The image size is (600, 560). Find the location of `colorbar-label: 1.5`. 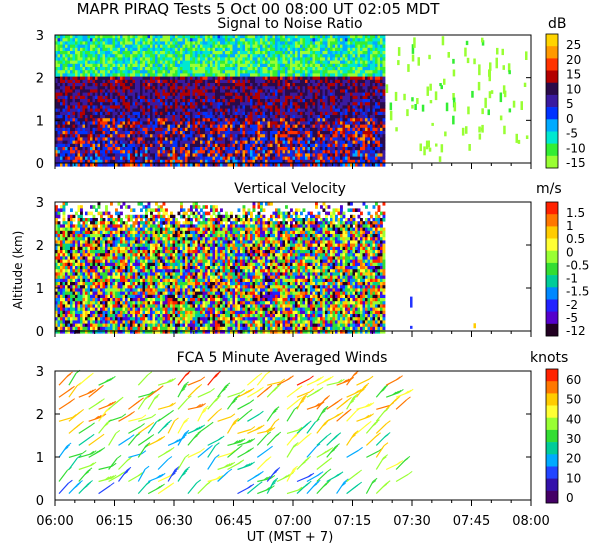

colorbar-label: 1.5 is located at coordinates (575, 213).